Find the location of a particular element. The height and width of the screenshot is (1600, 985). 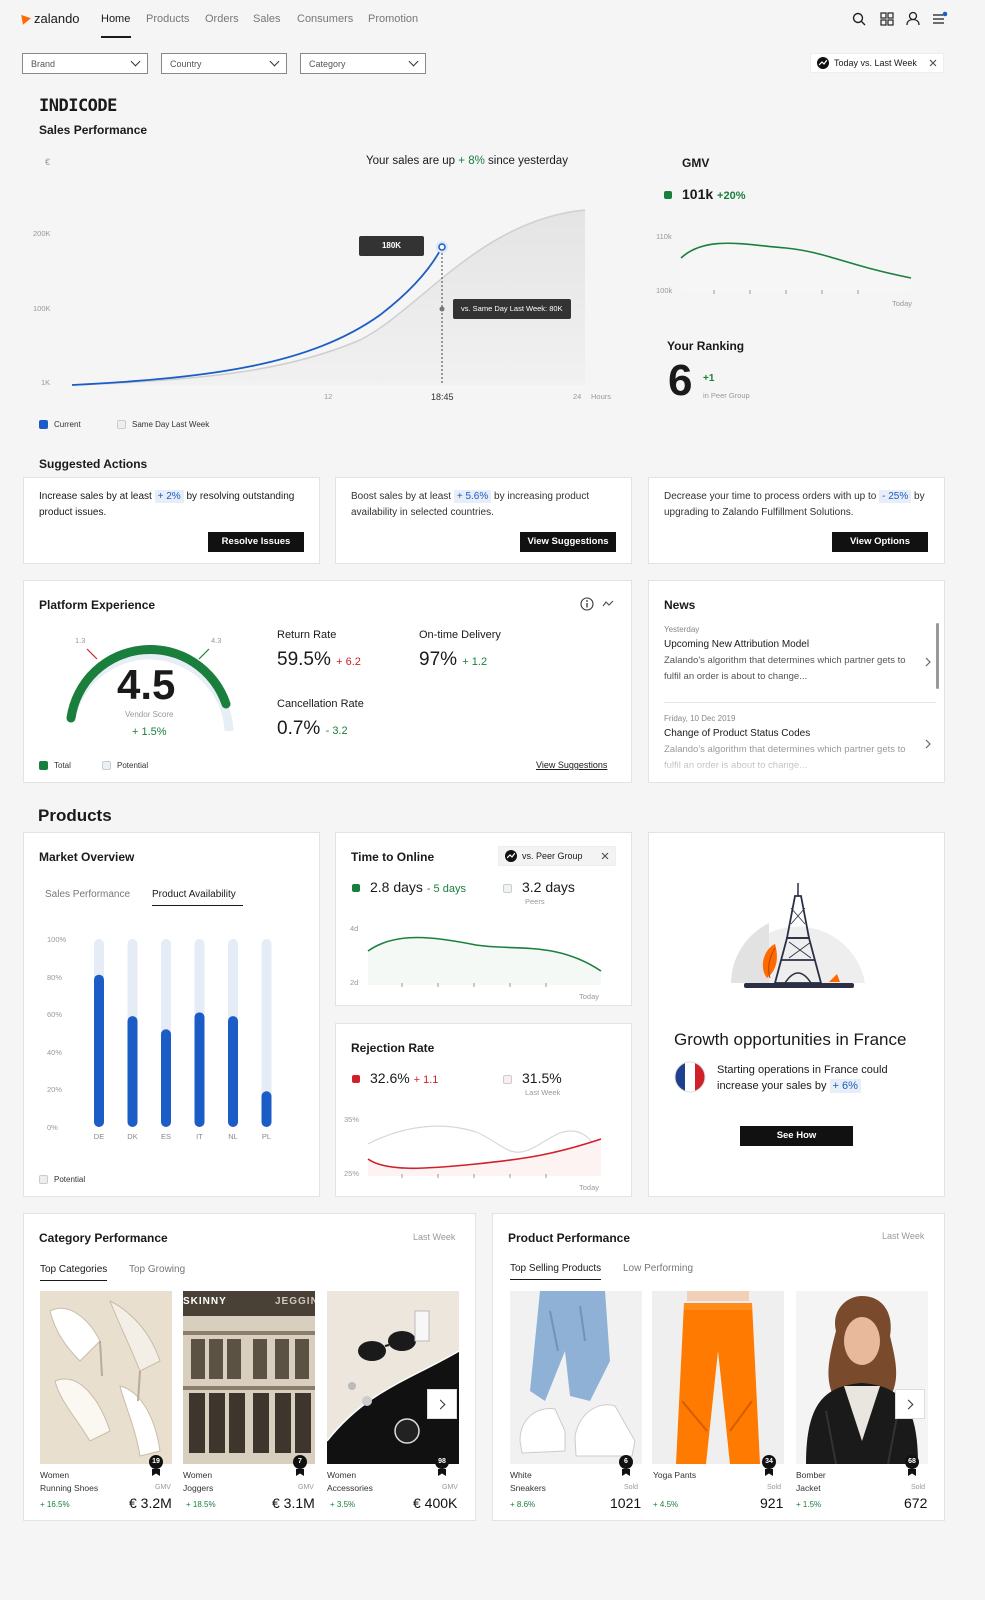

category-growth: + 18.5% is located at coordinates (201, 1504).